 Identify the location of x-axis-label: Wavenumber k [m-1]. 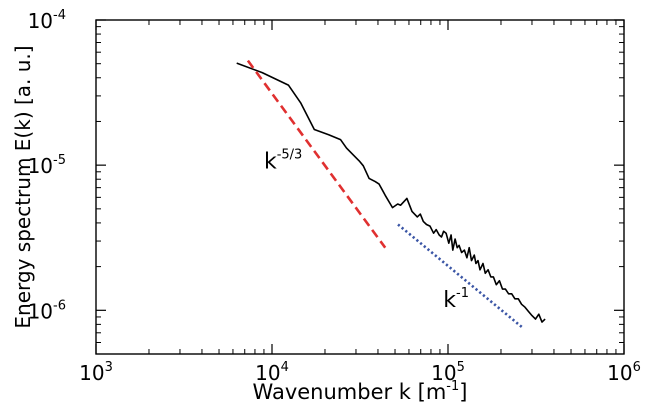
(360, 391).